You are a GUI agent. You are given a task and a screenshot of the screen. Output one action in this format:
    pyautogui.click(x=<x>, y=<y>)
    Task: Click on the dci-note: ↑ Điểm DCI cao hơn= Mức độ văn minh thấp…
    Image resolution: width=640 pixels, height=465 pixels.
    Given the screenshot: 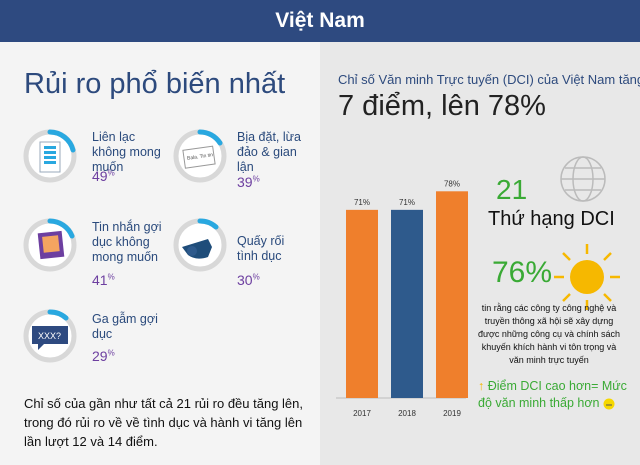 What is the action you would take?
    pyautogui.click(x=553, y=395)
    